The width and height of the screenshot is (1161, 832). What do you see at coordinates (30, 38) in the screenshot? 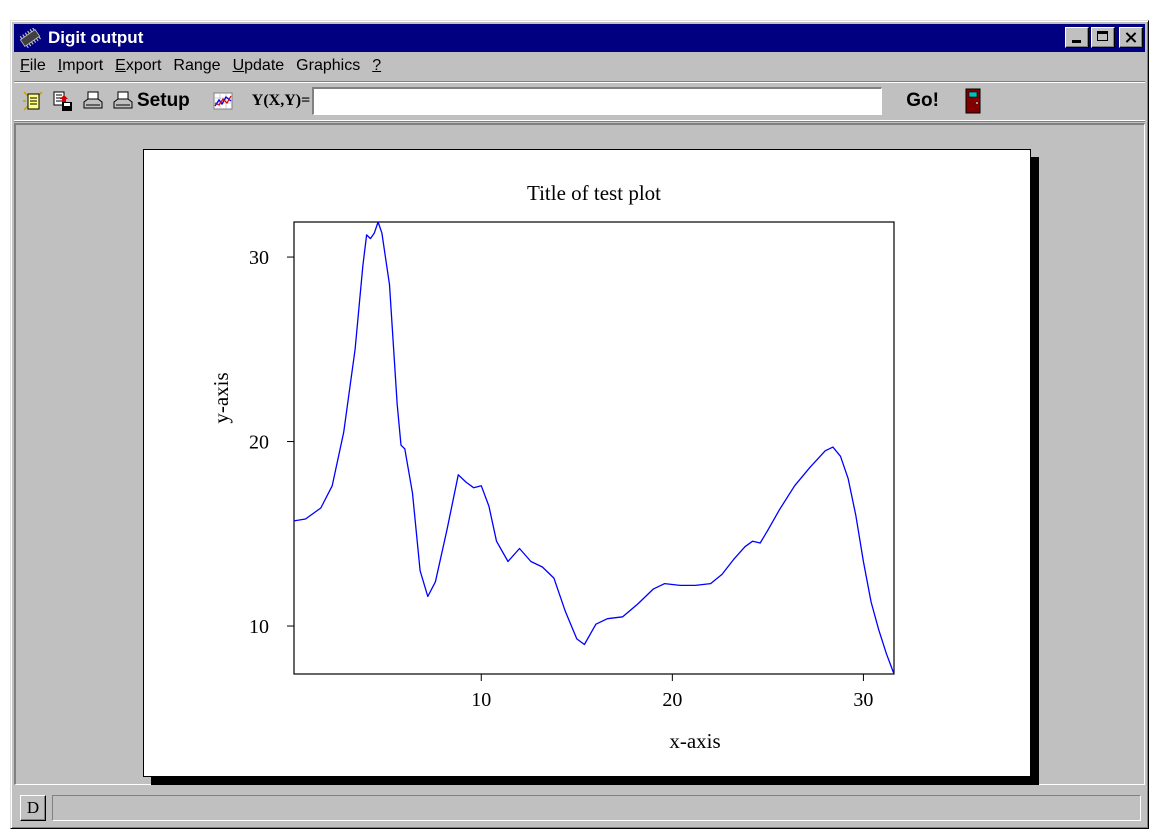
I see `app-chip-icon` at bounding box center [30, 38].